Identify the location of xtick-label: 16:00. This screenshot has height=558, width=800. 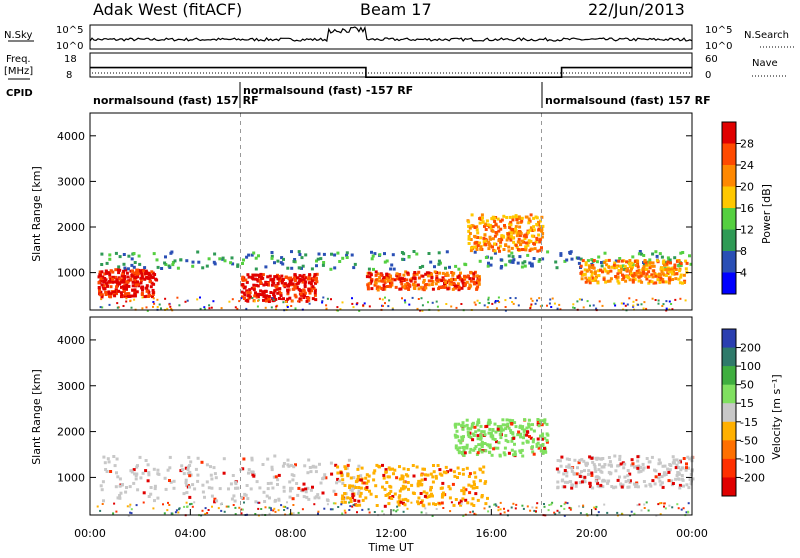
(491, 533).